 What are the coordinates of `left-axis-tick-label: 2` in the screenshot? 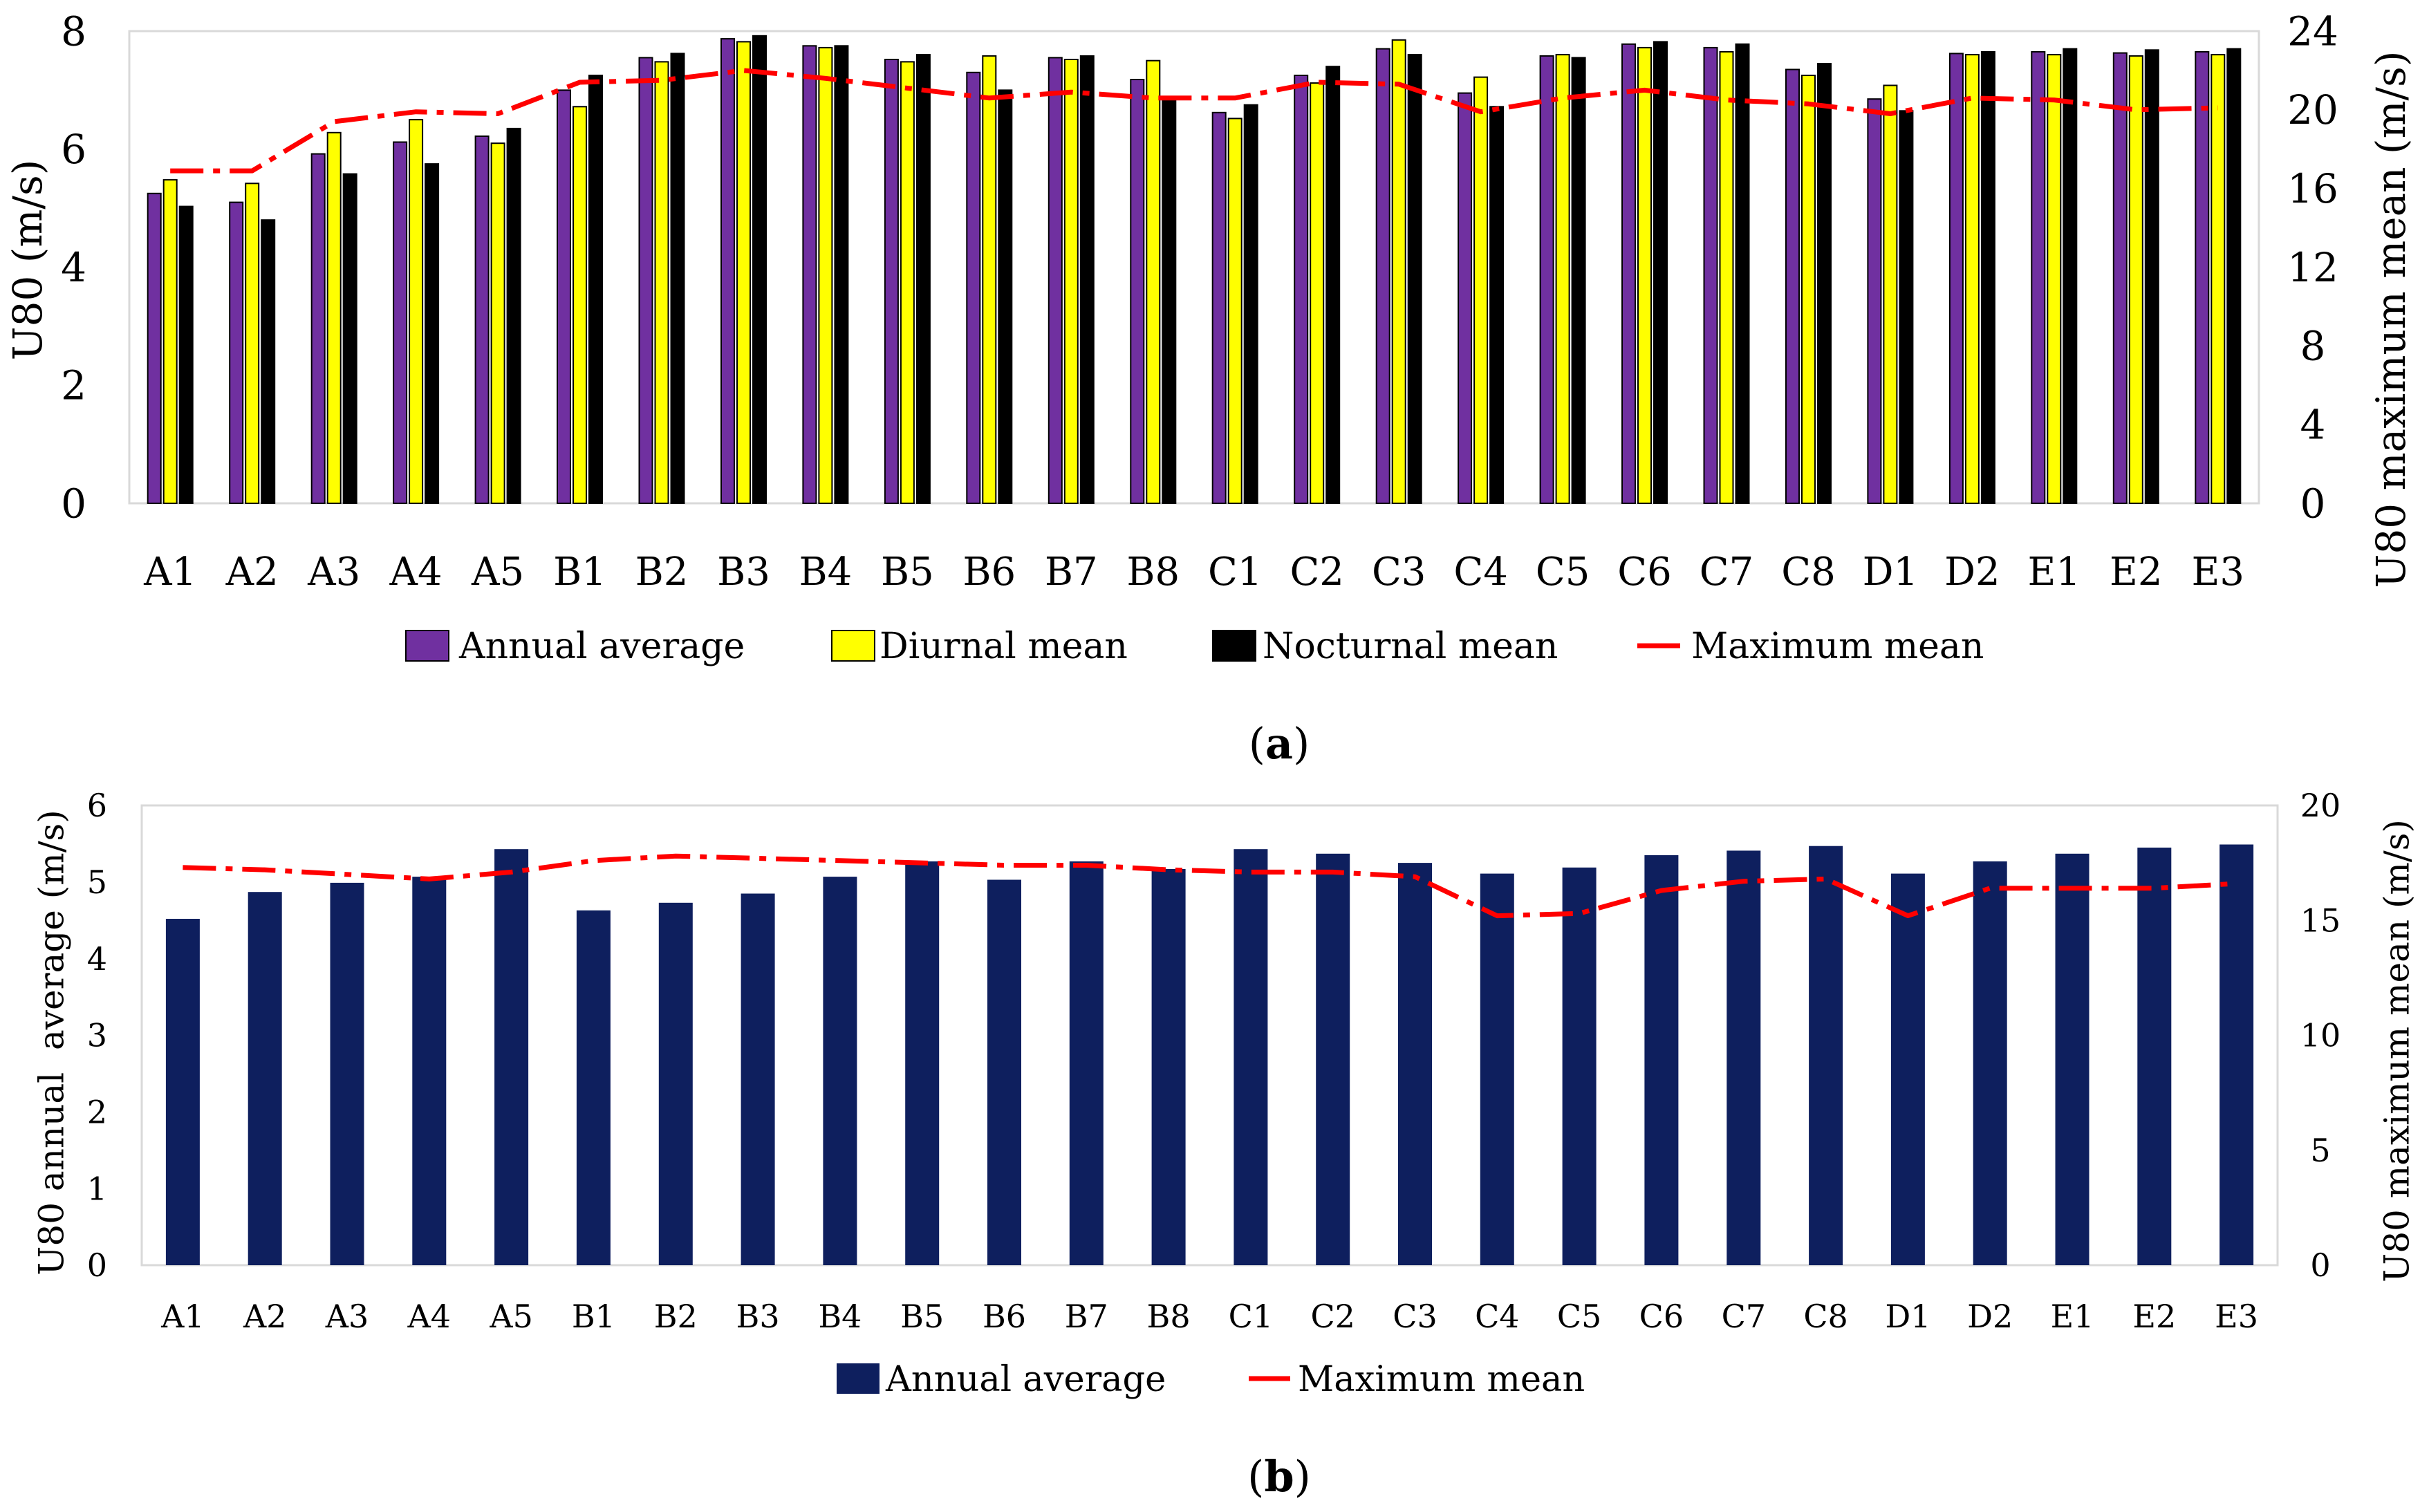 It's located at (73, 385).